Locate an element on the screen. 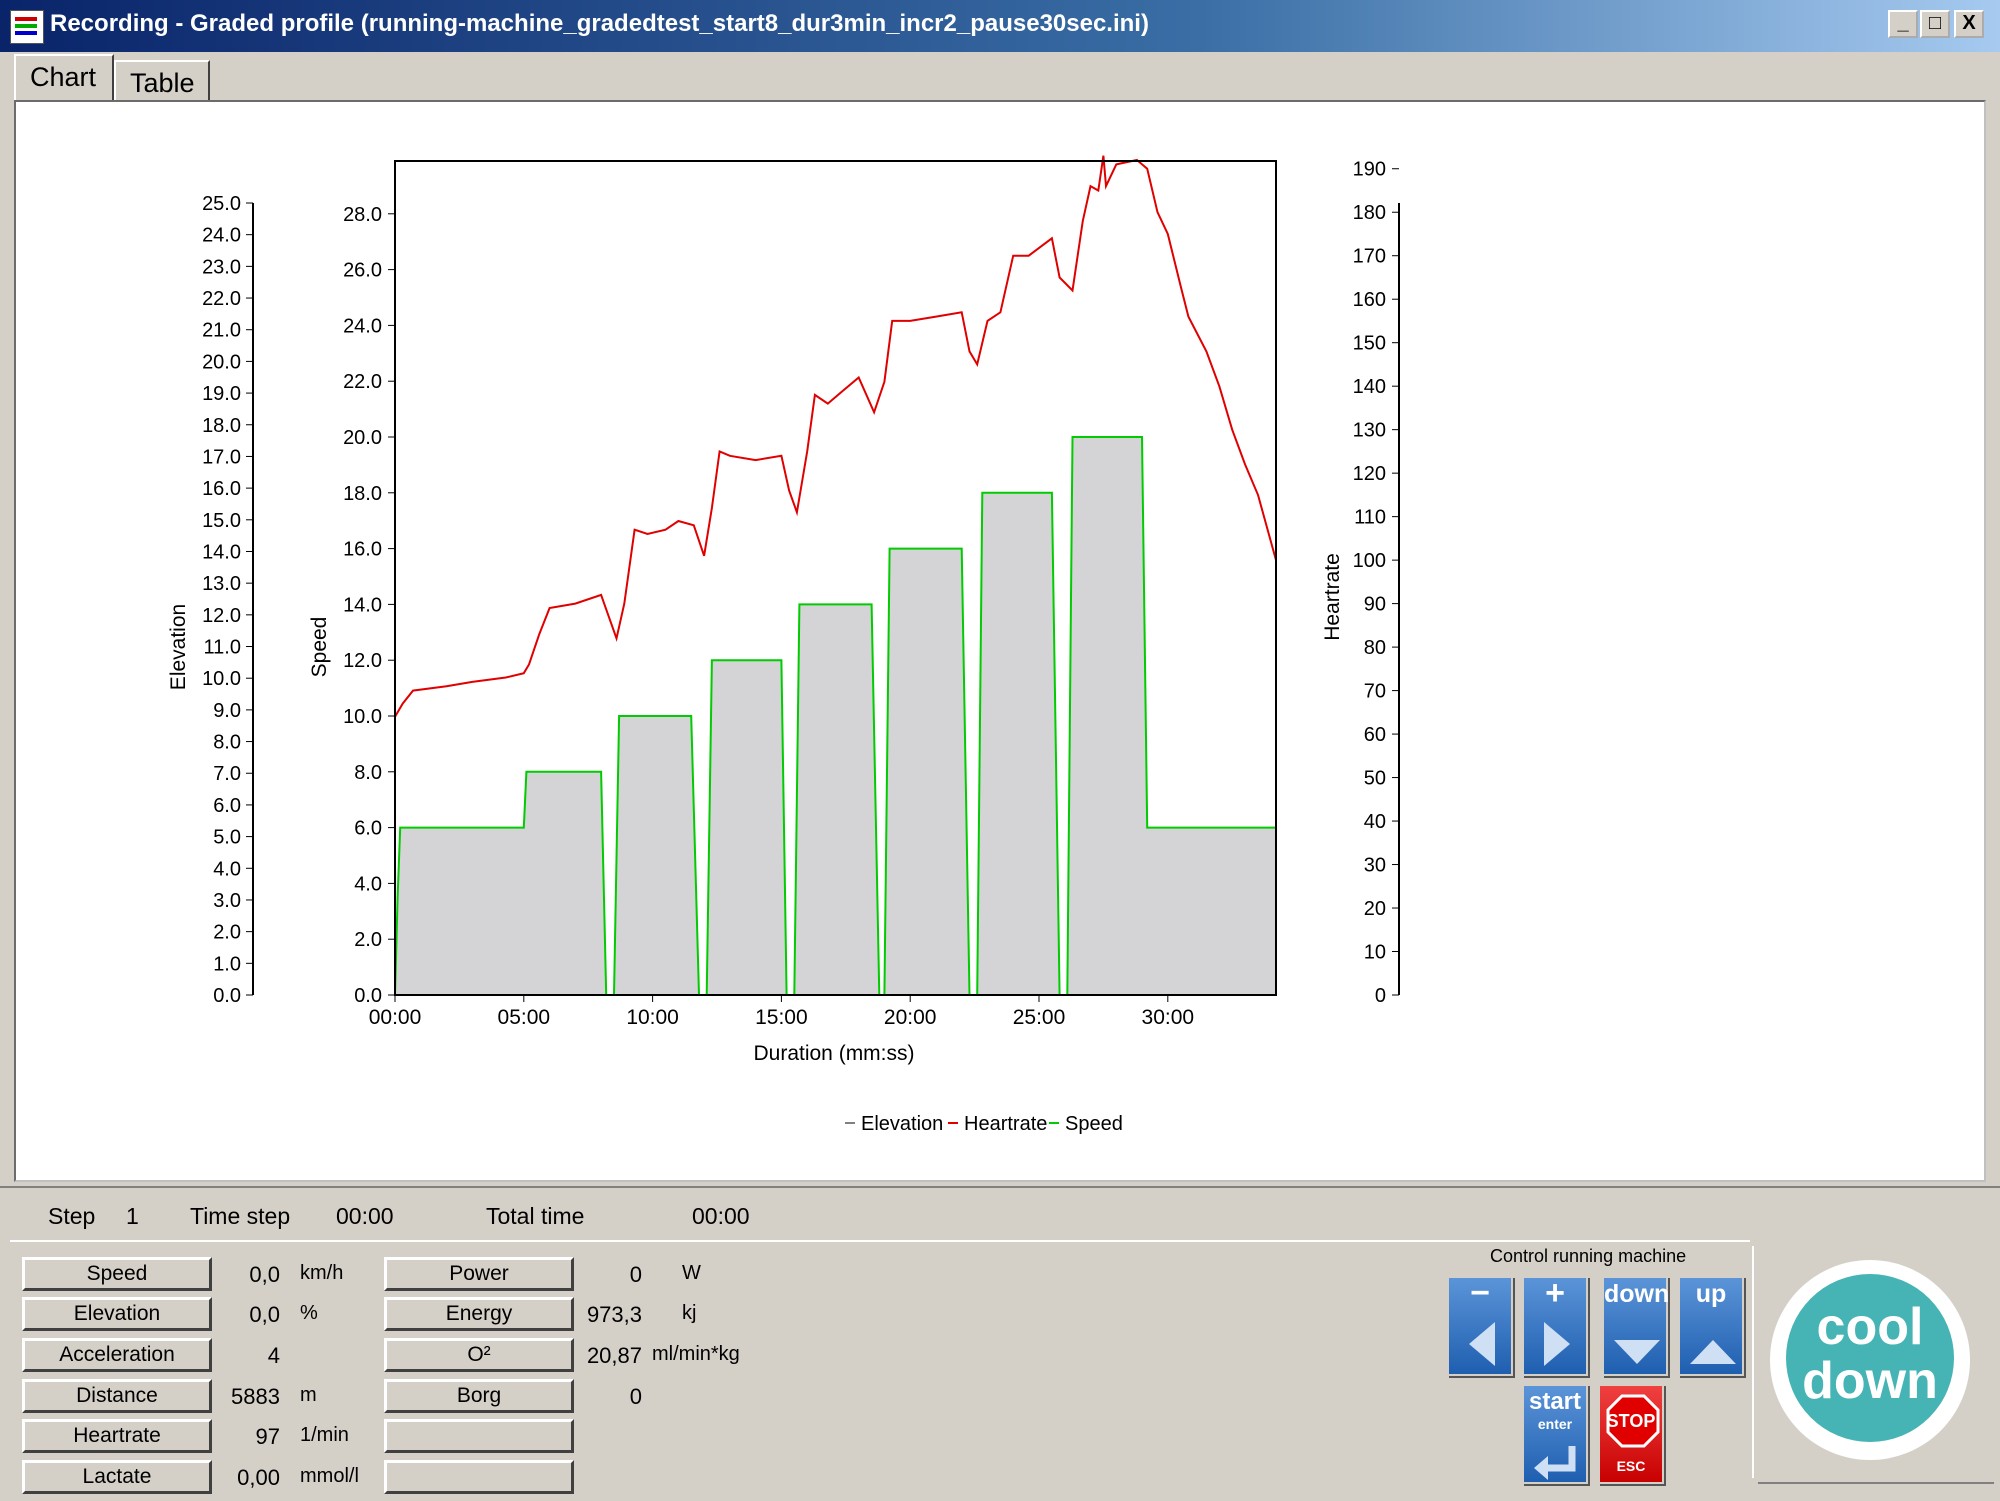 This screenshot has height=1501, width=2000. x-tick-label: 10:00 is located at coordinates (652, 1017).